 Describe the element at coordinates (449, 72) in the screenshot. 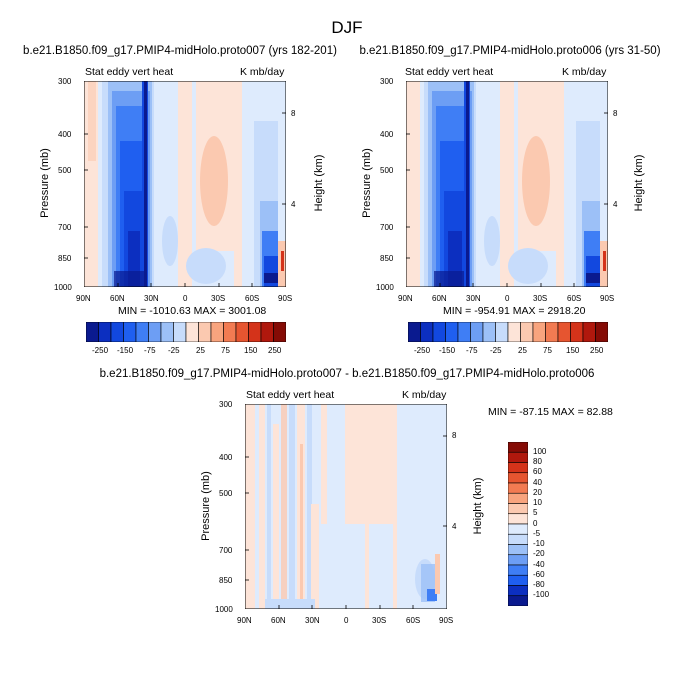

I see `panel2-left-label: Stat eddy vert heat` at that location.